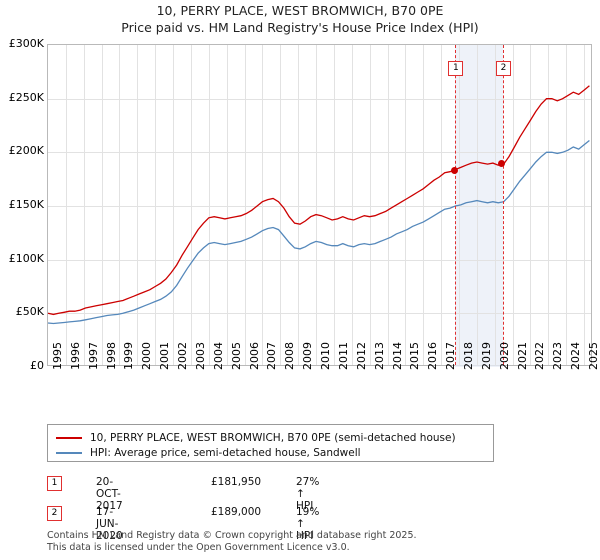  What do you see at coordinates (326, 356) in the screenshot?
I see `x-tick-label: 2010` at bounding box center [326, 356].